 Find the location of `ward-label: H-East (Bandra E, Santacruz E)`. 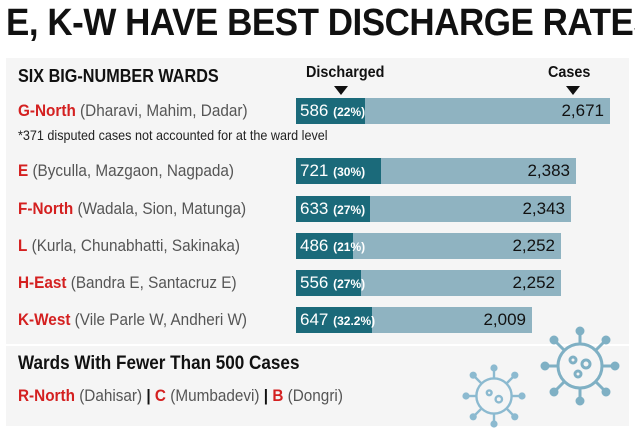

ward-label: H-East (Bandra E, Santacruz E) is located at coordinates (127, 283).